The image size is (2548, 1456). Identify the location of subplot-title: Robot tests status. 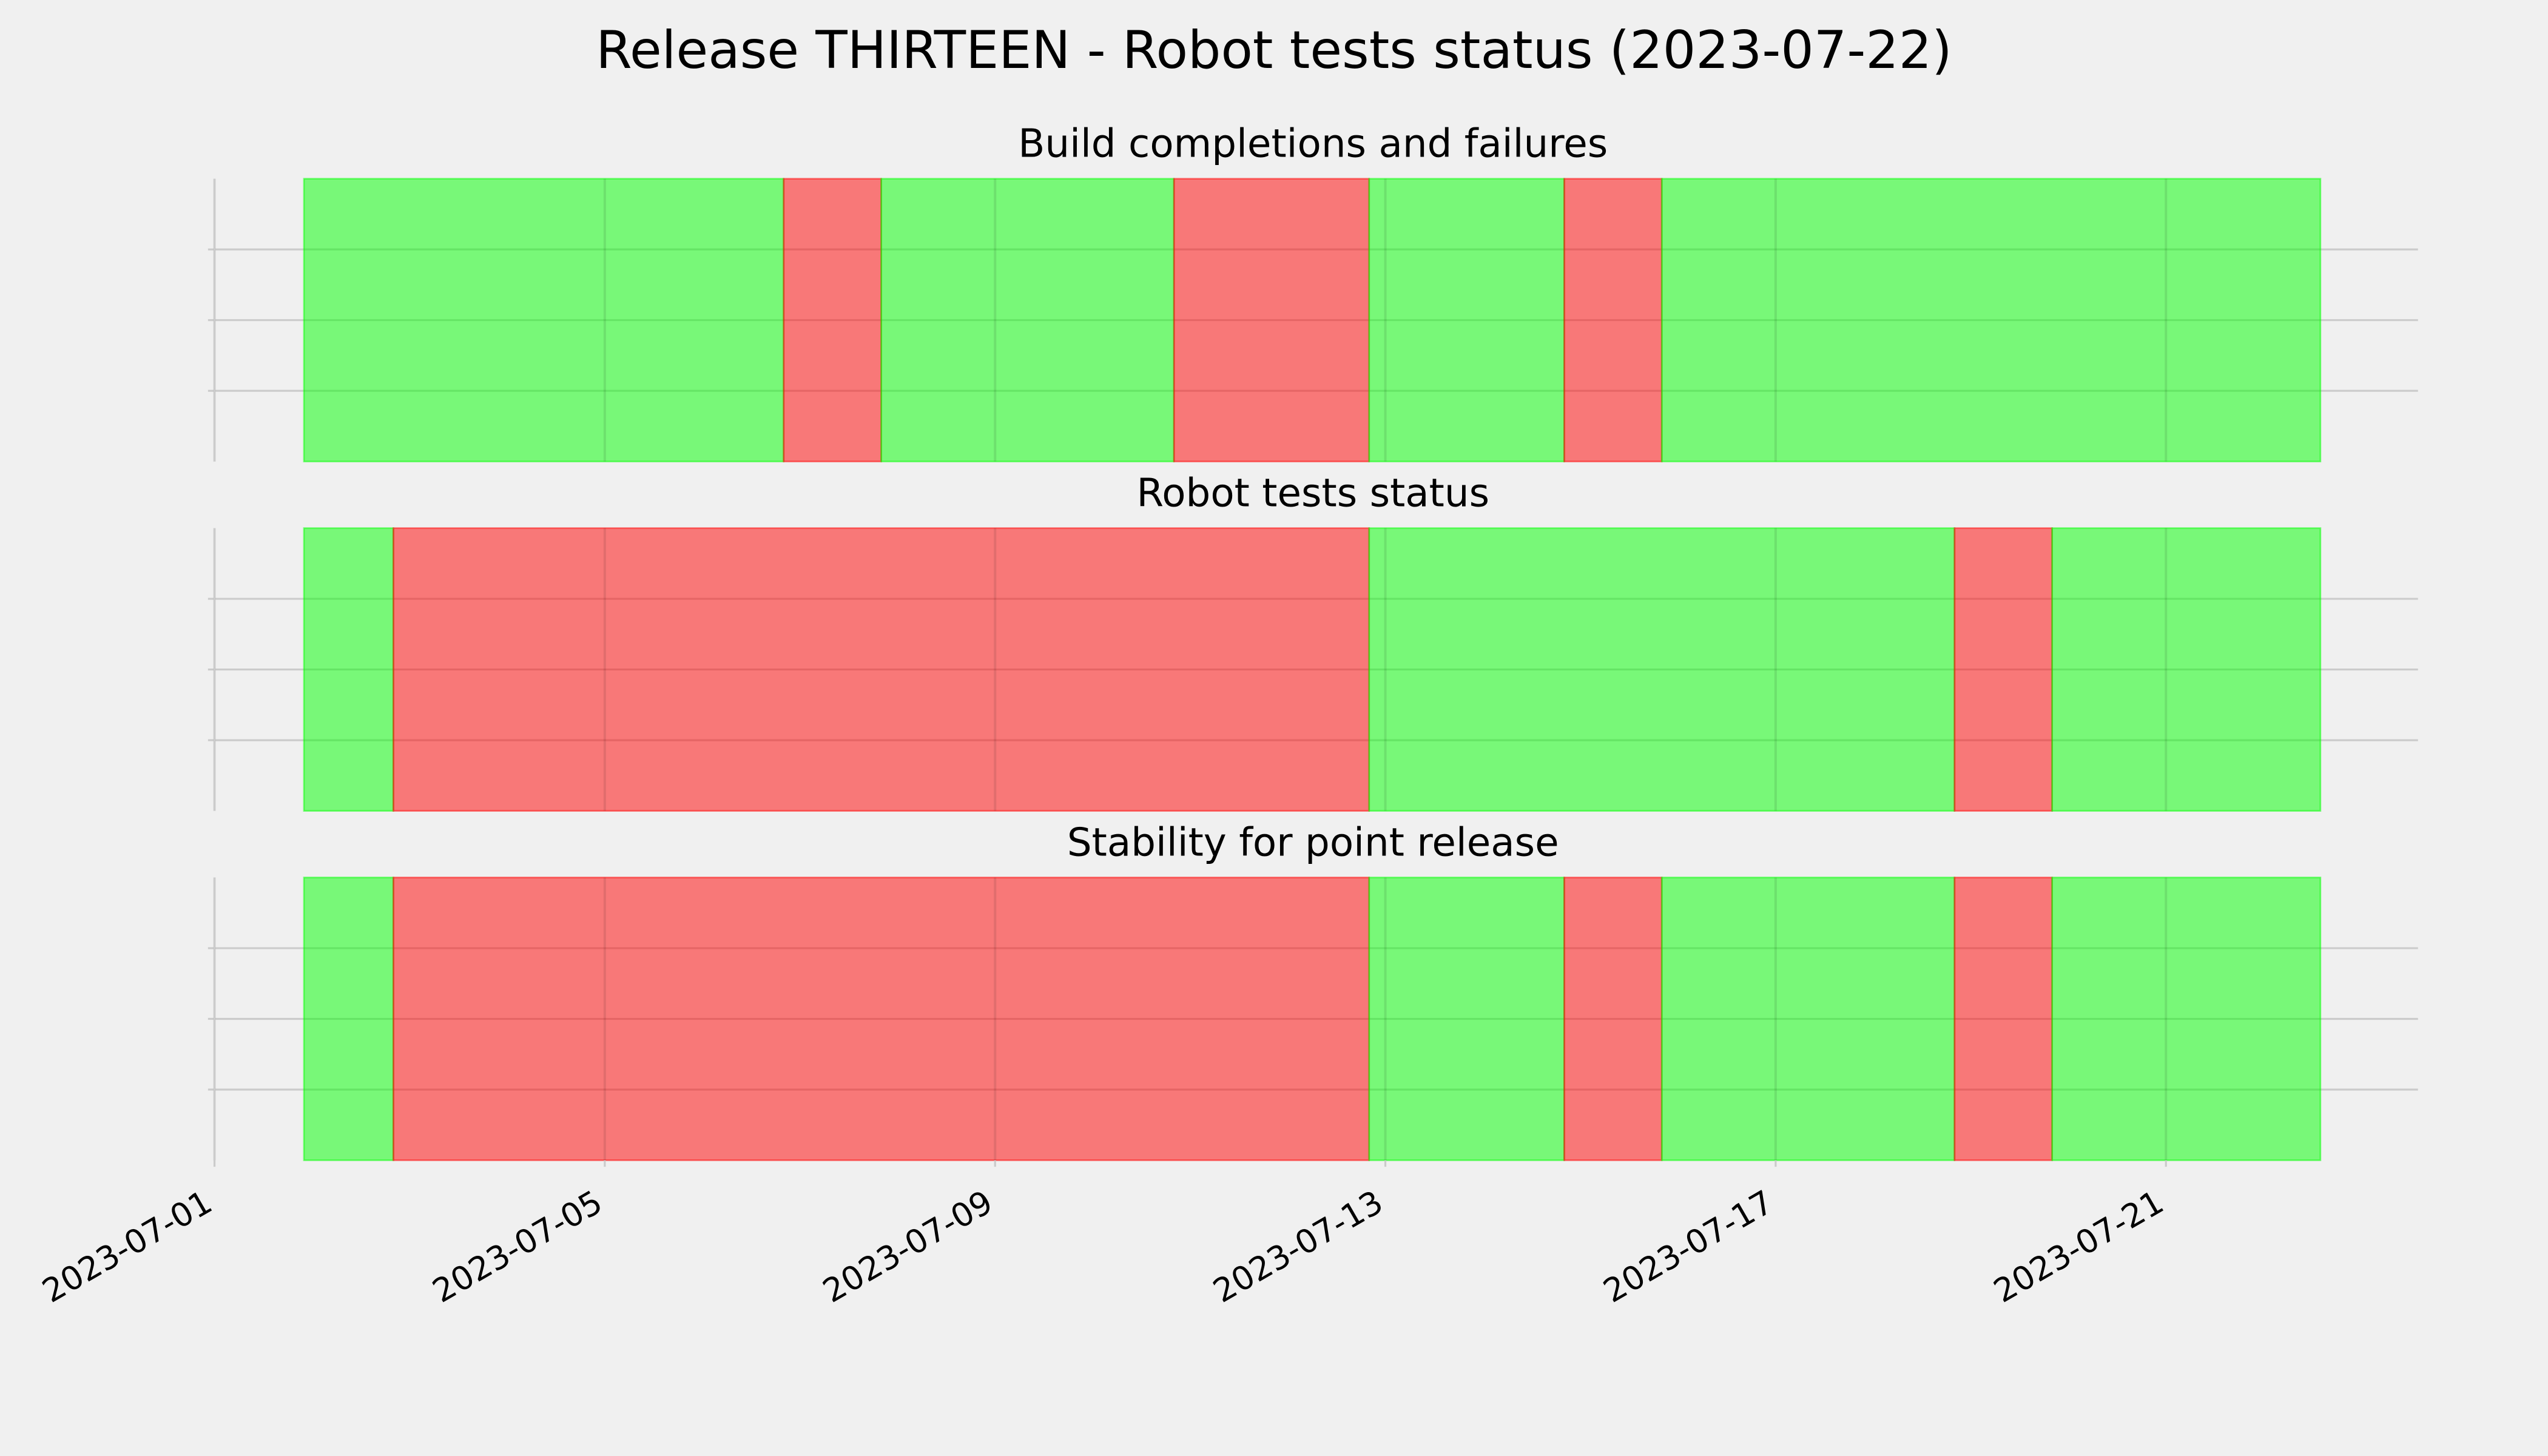
(1312, 493).